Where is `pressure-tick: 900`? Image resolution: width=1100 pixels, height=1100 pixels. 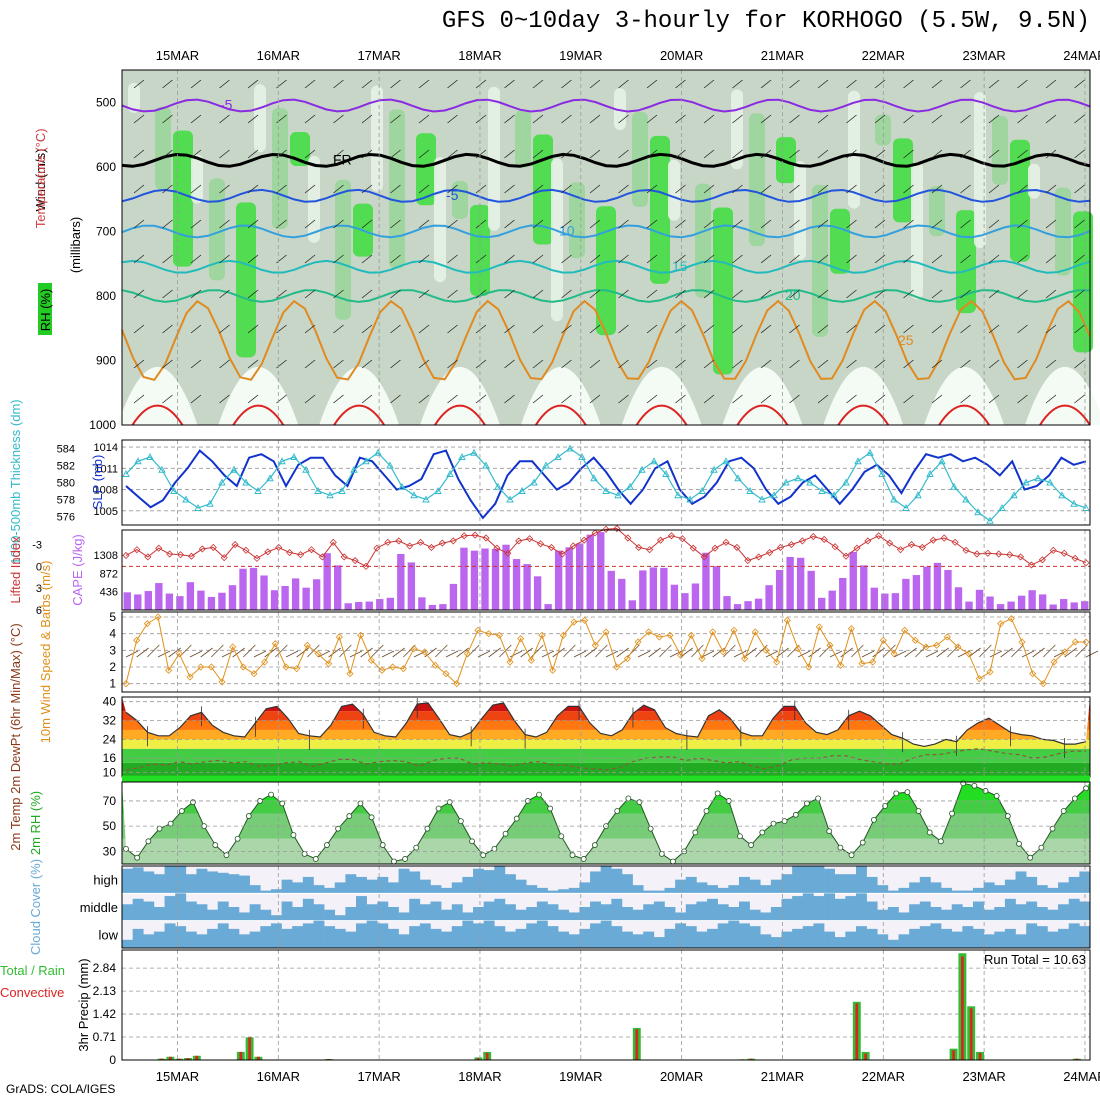 pressure-tick: 900 is located at coordinates (106, 360).